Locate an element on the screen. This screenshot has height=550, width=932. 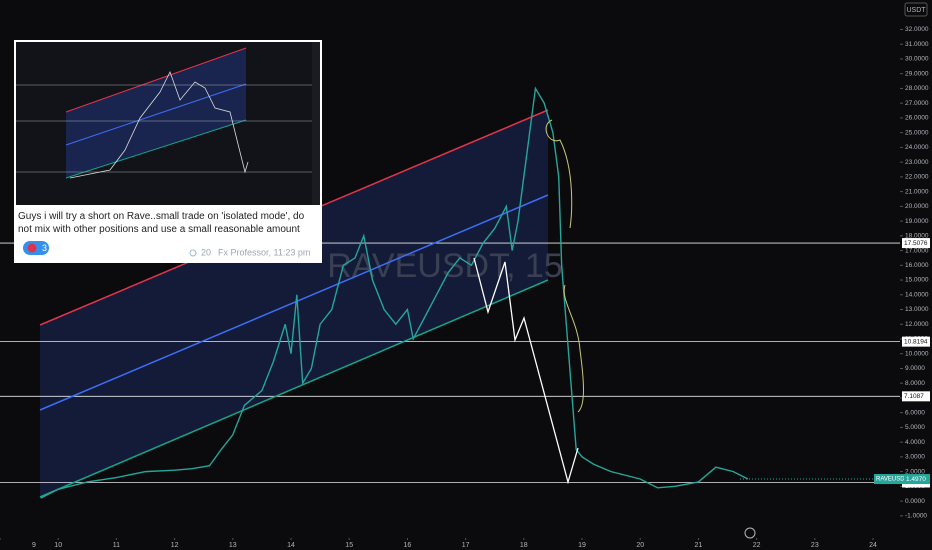
level-label: 10.8194 is located at coordinates (916, 341).